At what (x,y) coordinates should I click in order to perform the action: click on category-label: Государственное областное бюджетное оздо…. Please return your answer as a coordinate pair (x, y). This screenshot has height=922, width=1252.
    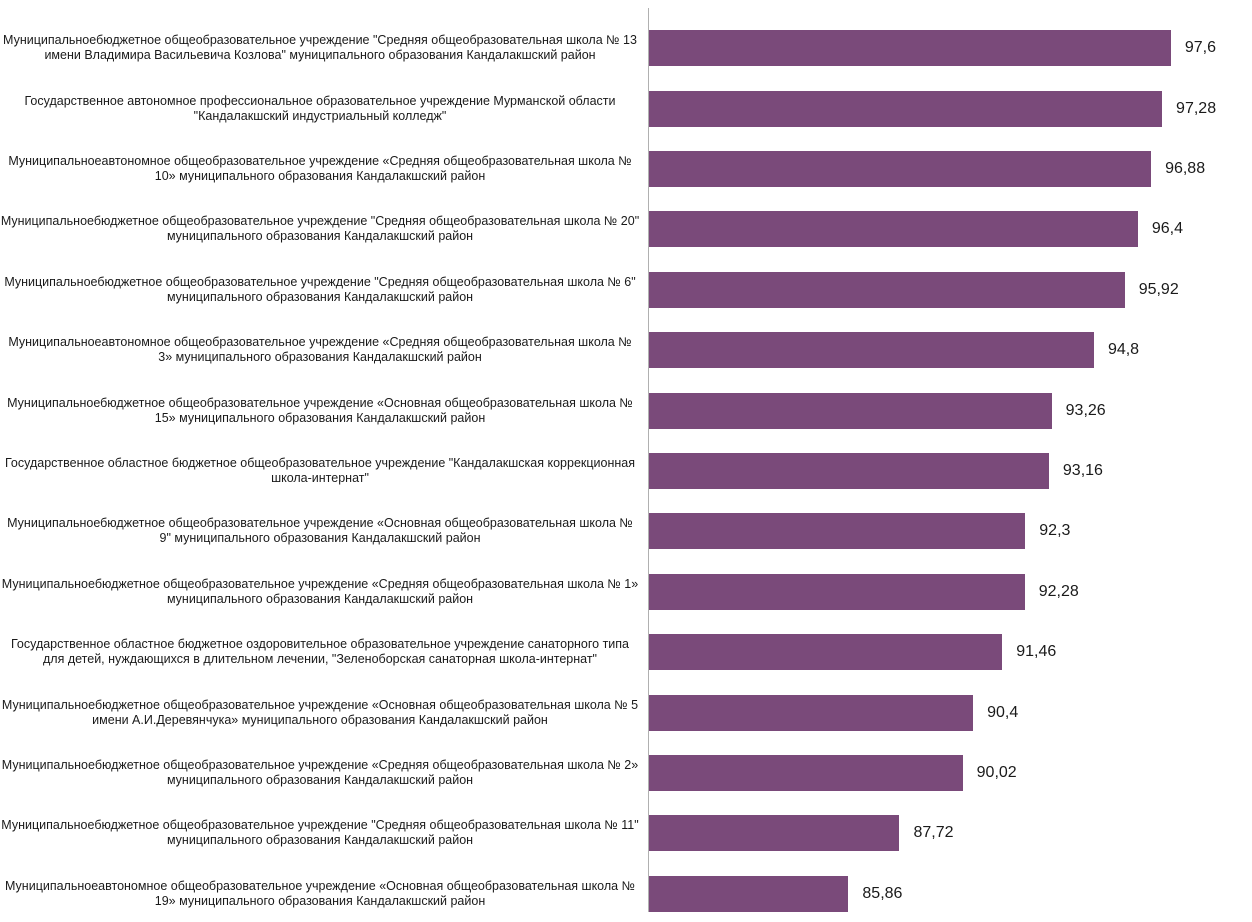
    Looking at the image, I should click on (320, 652).